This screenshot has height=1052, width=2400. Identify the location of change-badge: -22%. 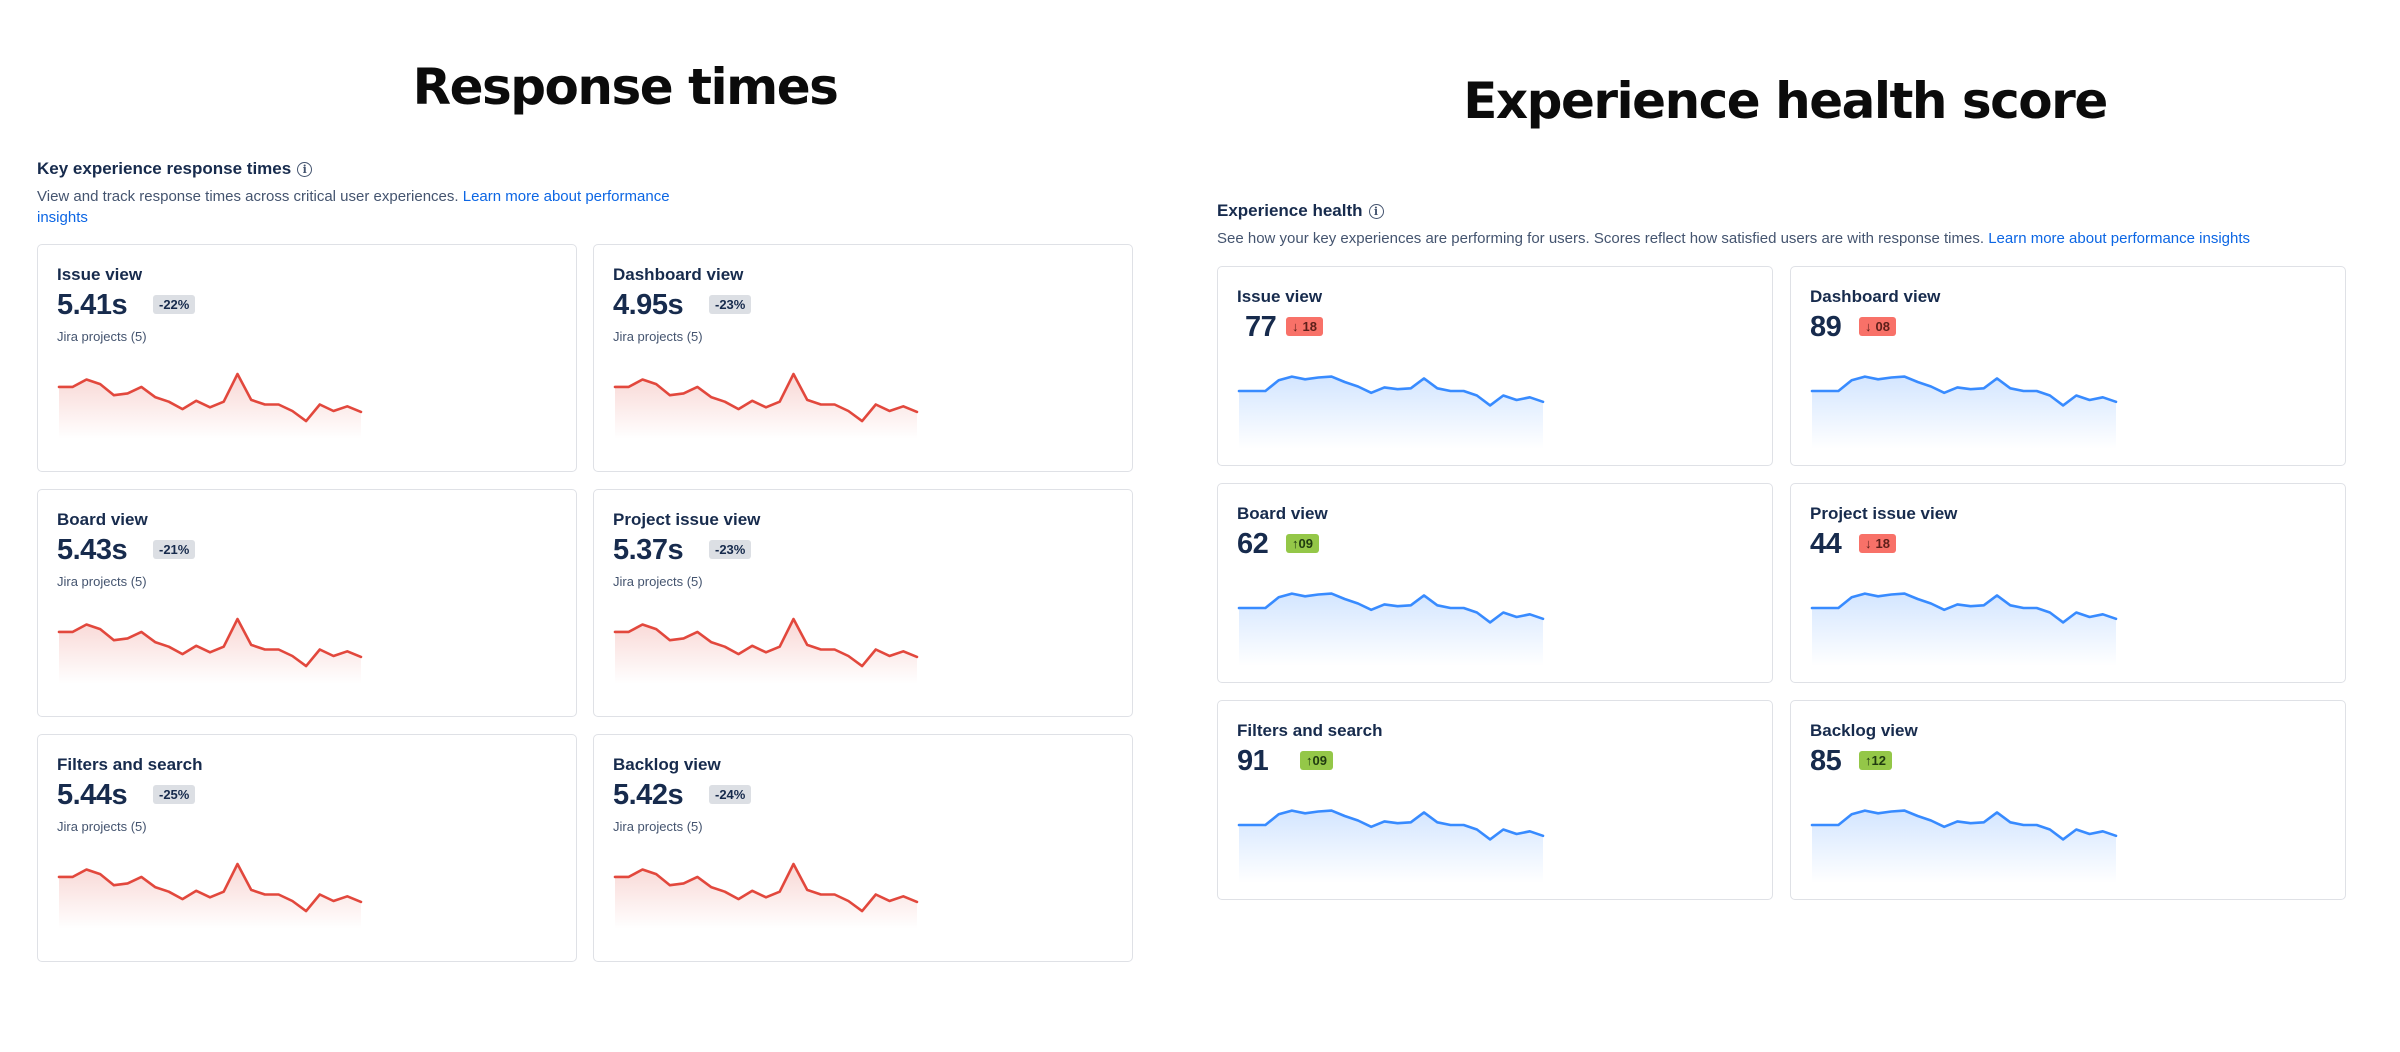
(174, 304).